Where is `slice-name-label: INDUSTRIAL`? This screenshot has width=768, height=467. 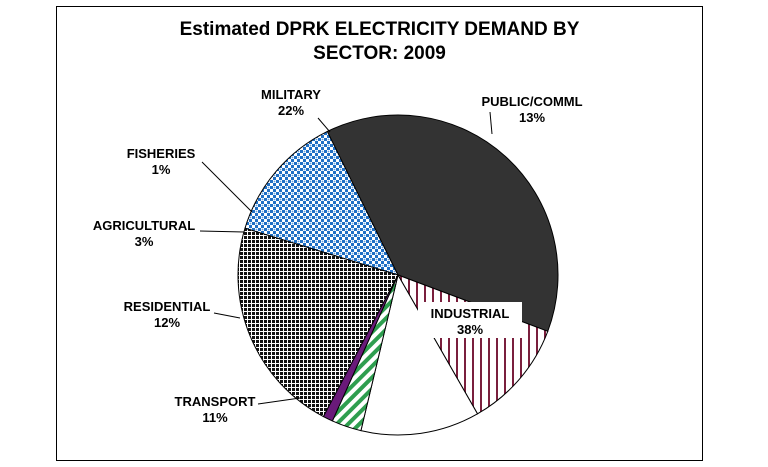
slice-name-label: INDUSTRIAL is located at coordinates (470, 313).